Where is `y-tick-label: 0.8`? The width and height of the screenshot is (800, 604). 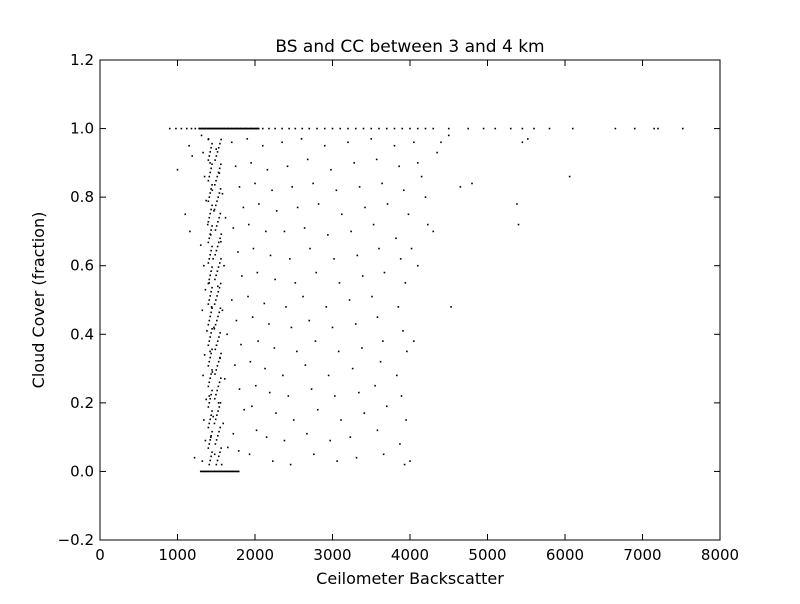
y-tick-label: 0.8 is located at coordinates (82, 197).